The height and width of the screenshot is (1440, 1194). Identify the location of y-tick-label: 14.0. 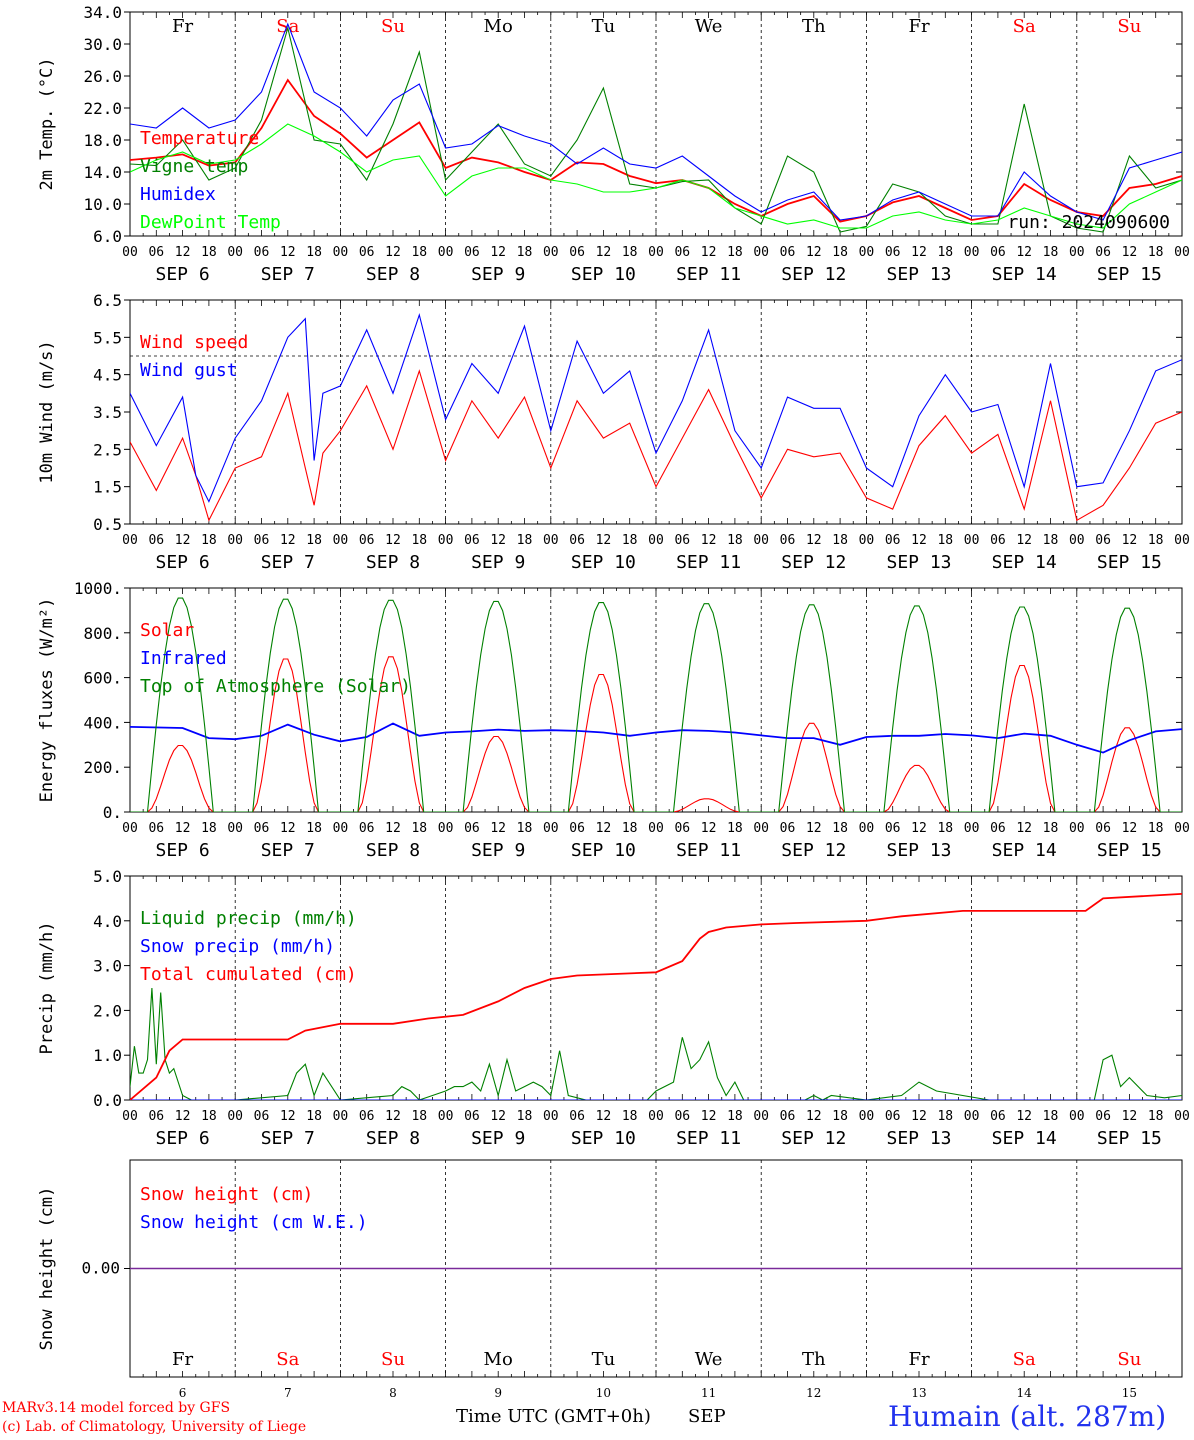
(102, 172).